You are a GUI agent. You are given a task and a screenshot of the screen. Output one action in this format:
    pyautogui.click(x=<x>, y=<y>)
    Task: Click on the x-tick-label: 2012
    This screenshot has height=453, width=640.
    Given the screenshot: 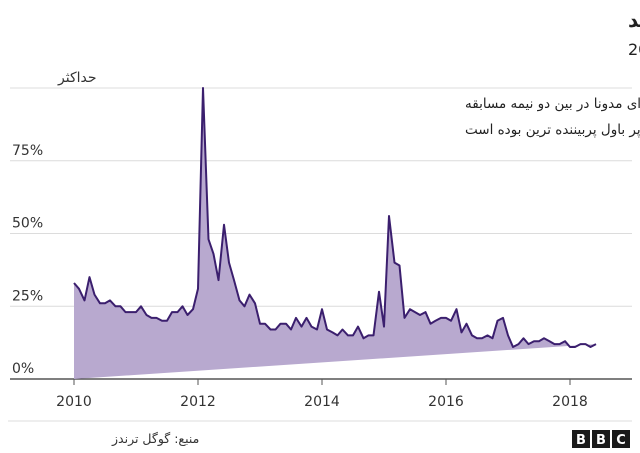 What is the action you would take?
    pyautogui.click(x=198, y=402)
    